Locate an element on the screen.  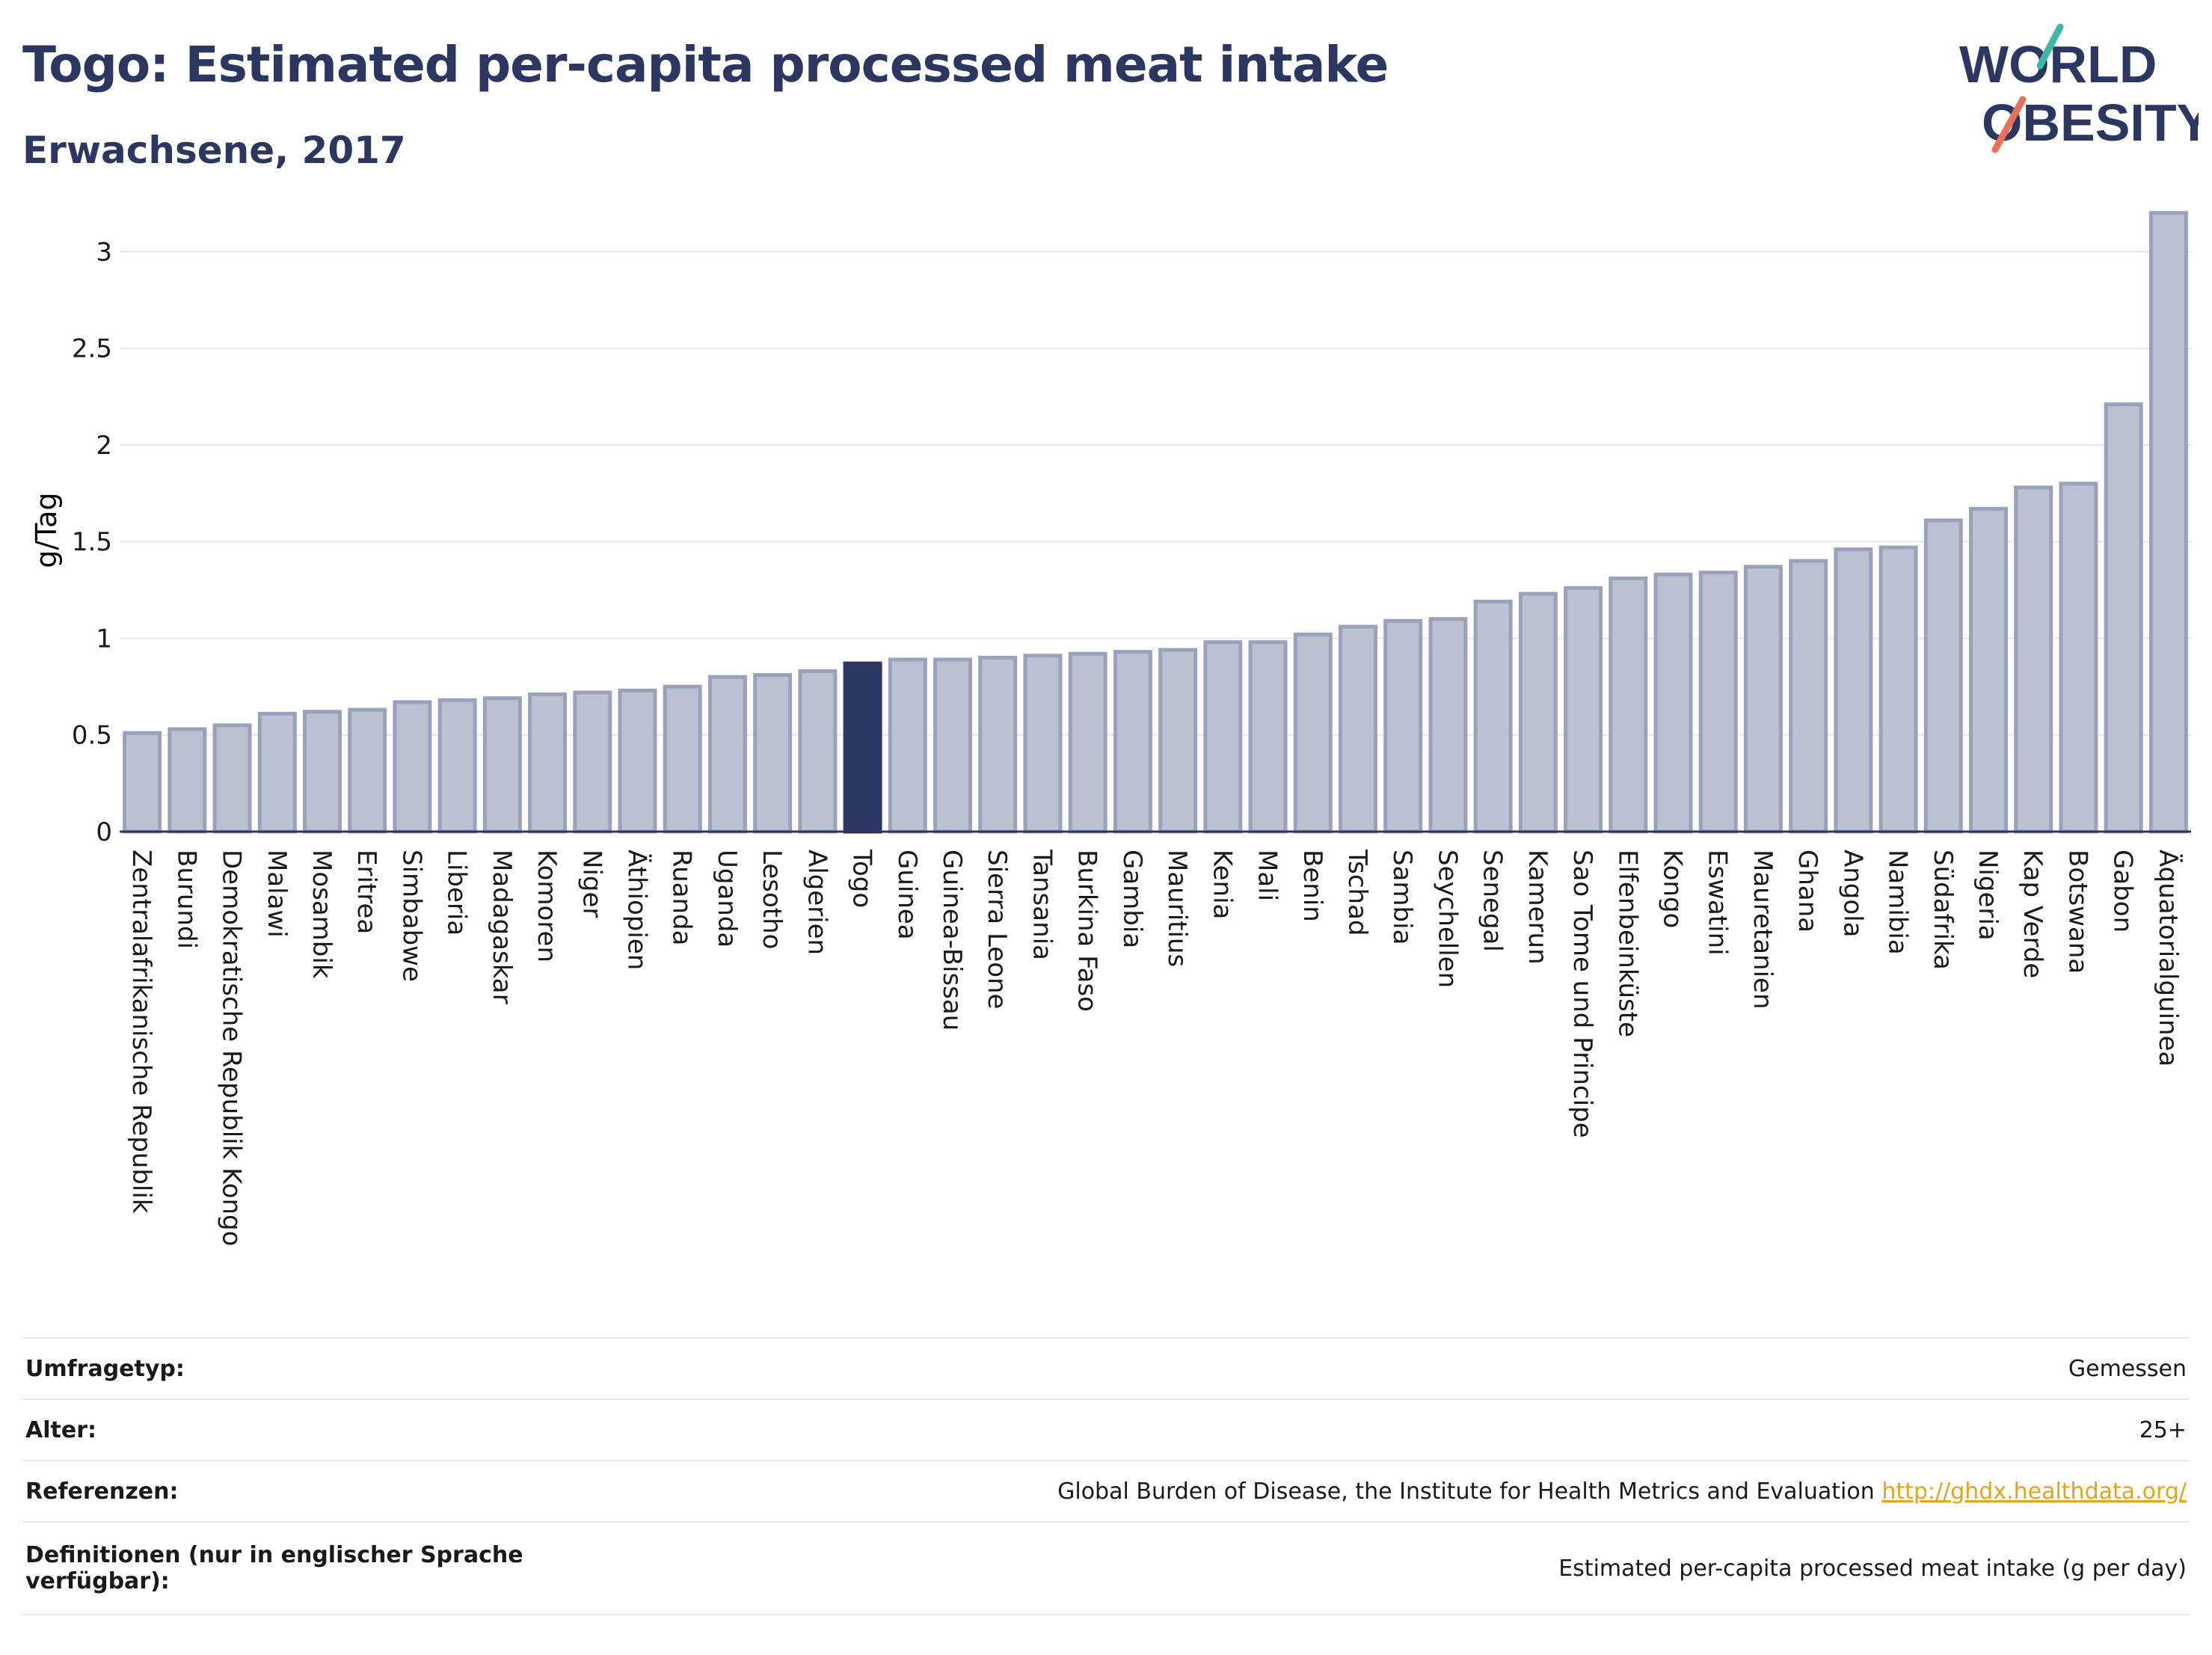
x-tick-label: Senegal is located at coordinates (1493, 901).